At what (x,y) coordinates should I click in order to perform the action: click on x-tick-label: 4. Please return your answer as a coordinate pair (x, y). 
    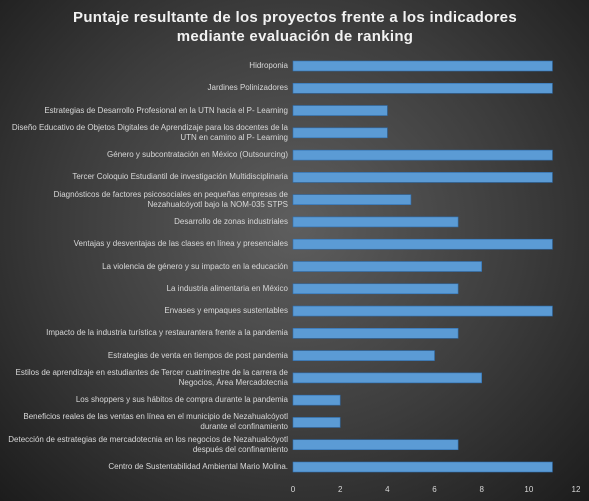
    Looking at the image, I should click on (387, 489).